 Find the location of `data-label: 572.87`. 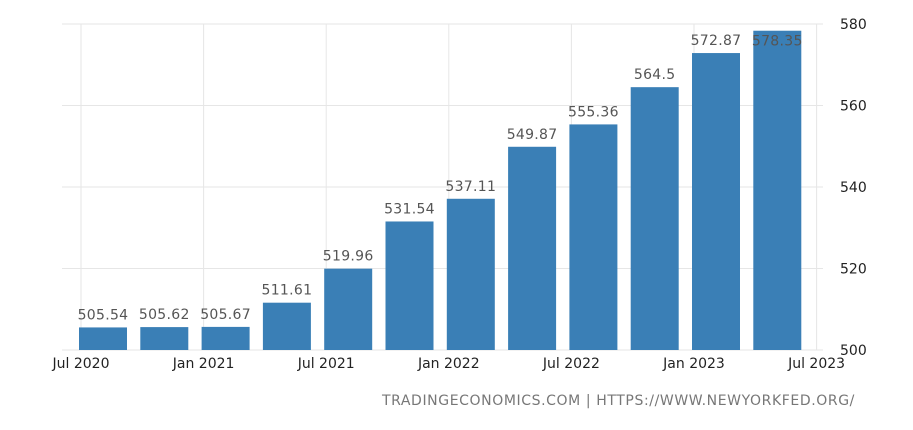

data-label: 572.87 is located at coordinates (716, 41).